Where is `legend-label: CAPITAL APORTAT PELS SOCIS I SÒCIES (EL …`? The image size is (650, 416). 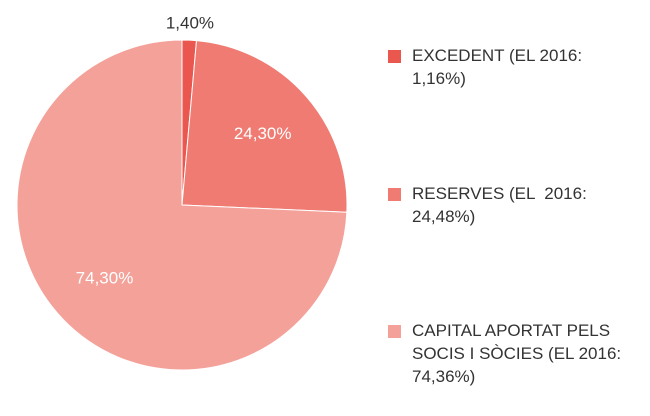 legend-label: CAPITAL APORTAT PELS SOCIS I SÒCIES (EL … is located at coordinates (519, 353).